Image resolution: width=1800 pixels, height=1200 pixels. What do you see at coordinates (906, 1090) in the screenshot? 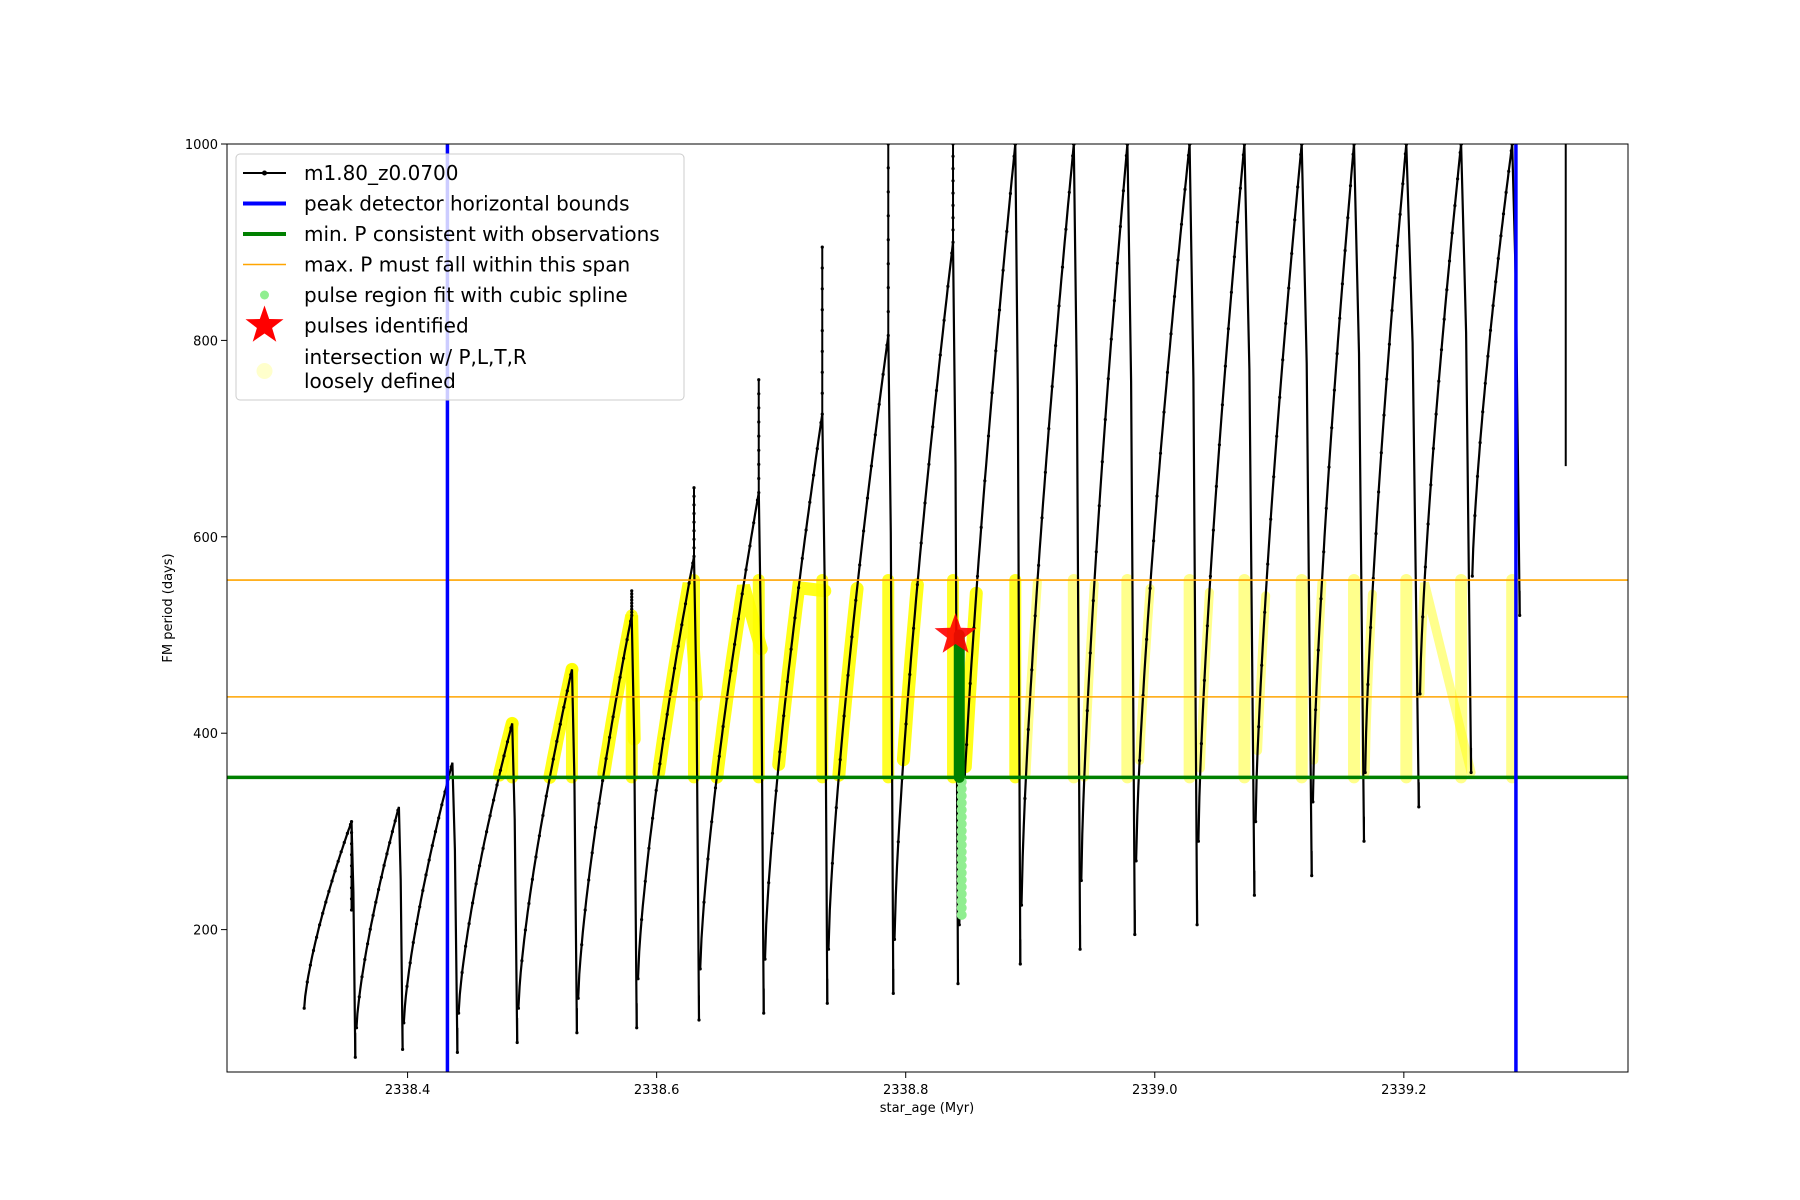
I see `x-tick-label: 2338.8` at bounding box center [906, 1090].